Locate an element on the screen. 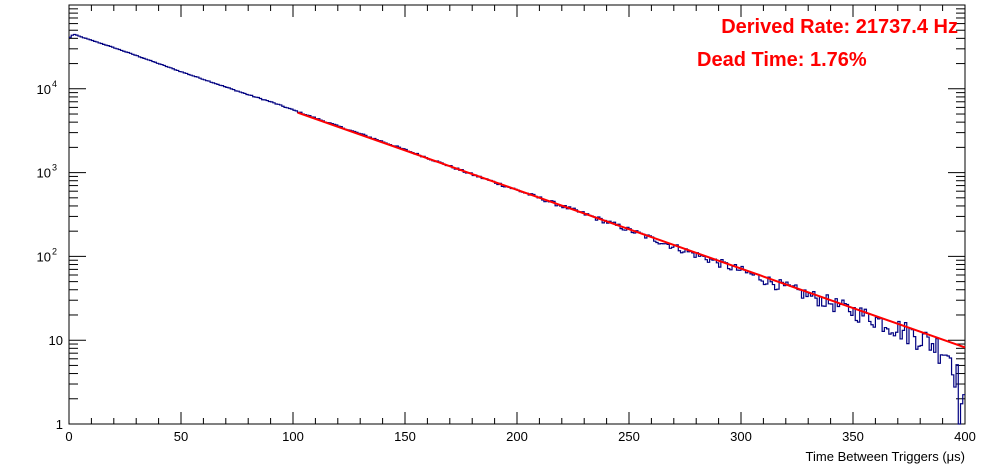  x-tick-label: 250 is located at coordinates (629, 436).